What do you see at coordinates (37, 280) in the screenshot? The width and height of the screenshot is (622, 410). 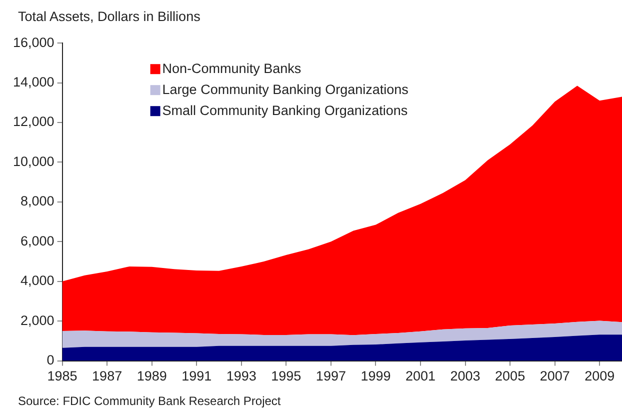 I see `y-tick-label: 4,000` at bounding box center [37, 280].